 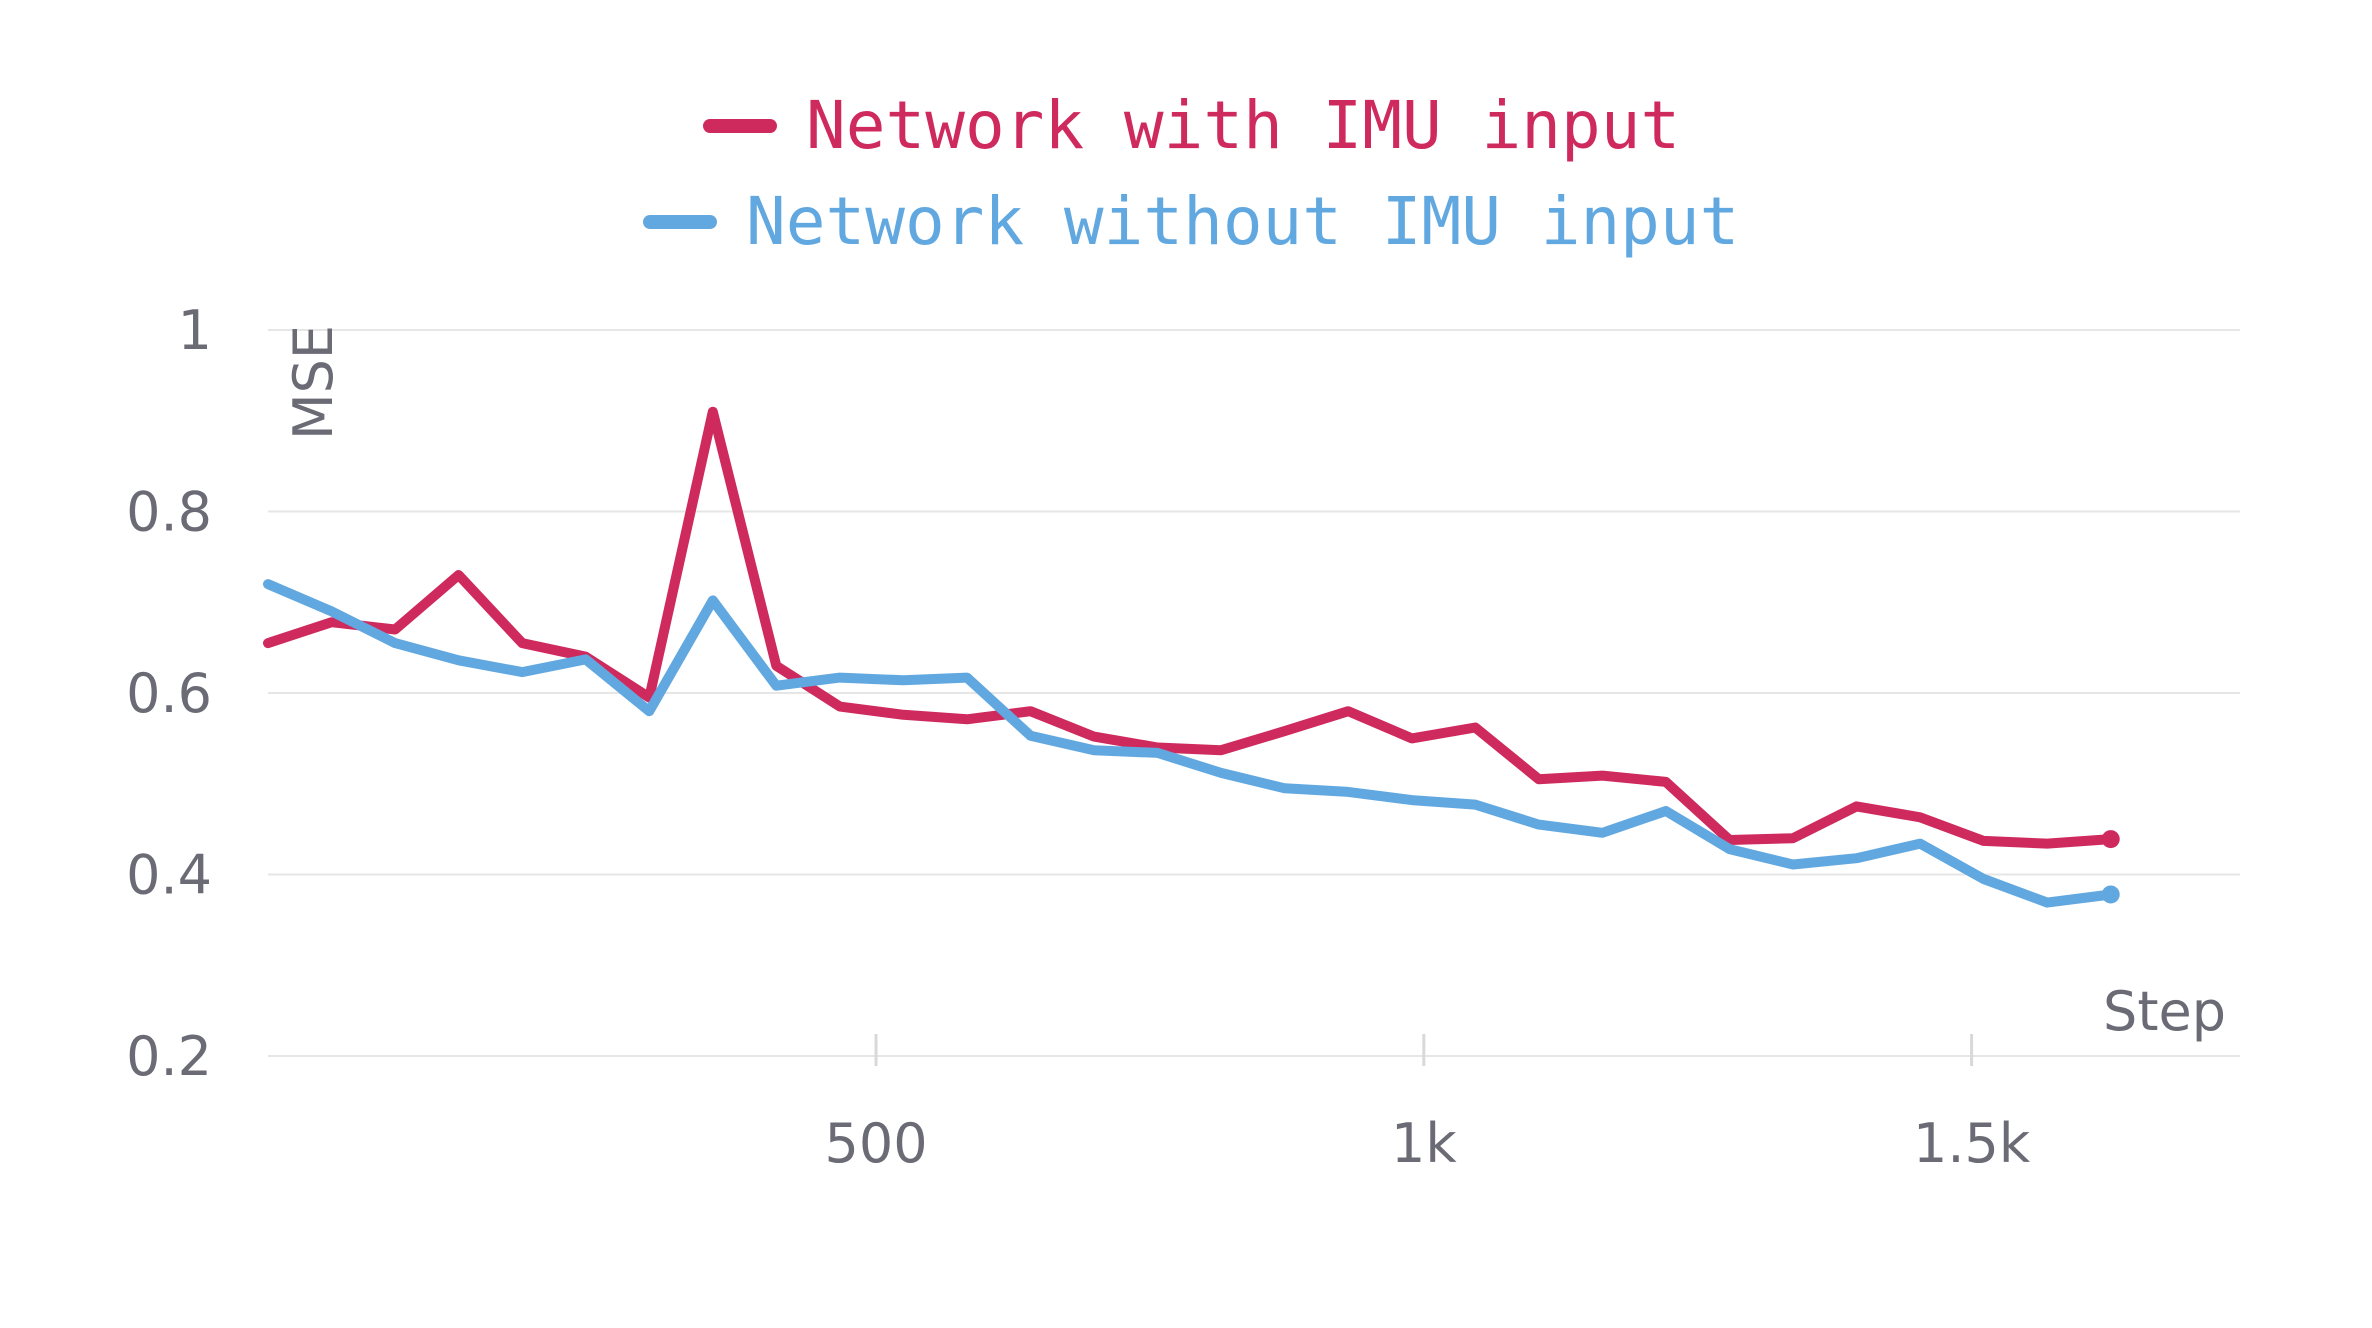 I want to click on x-tick-label: 1.5k, so click(x=1972, y=1143).